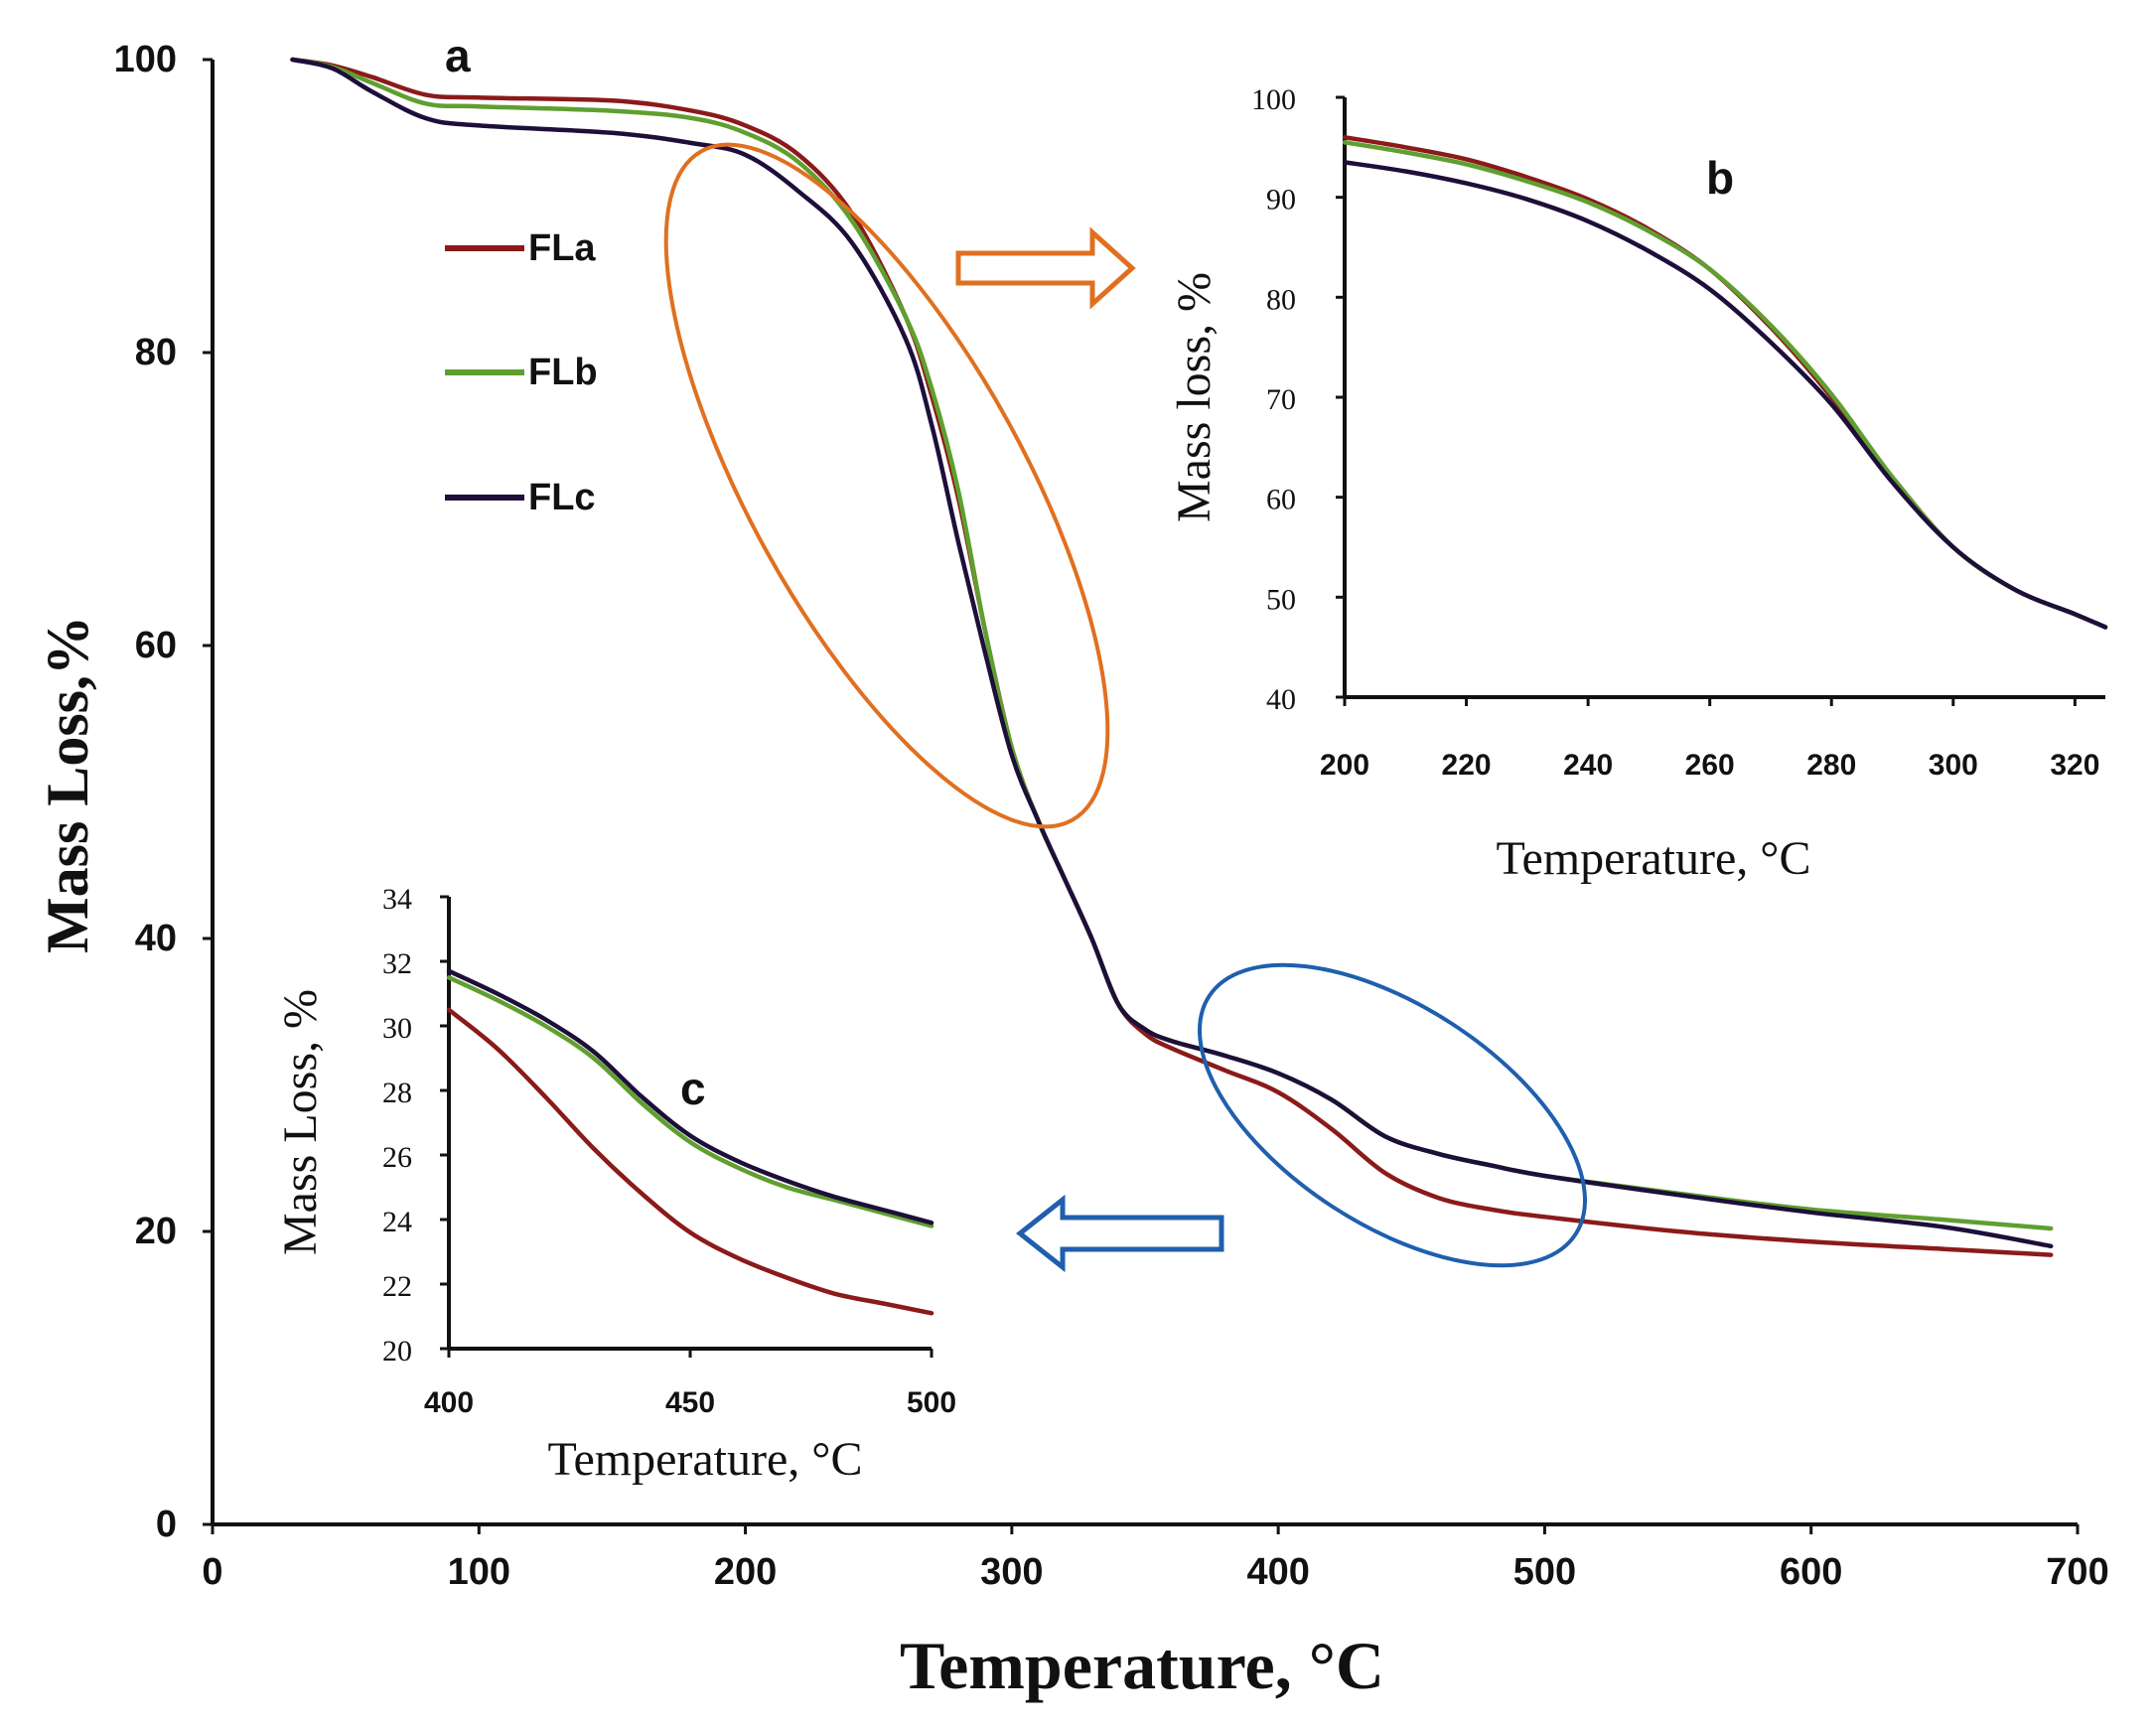 This screenshot has height=1729, width=2156. I want to click on x-tick-label: 100, so click(479, 1572).